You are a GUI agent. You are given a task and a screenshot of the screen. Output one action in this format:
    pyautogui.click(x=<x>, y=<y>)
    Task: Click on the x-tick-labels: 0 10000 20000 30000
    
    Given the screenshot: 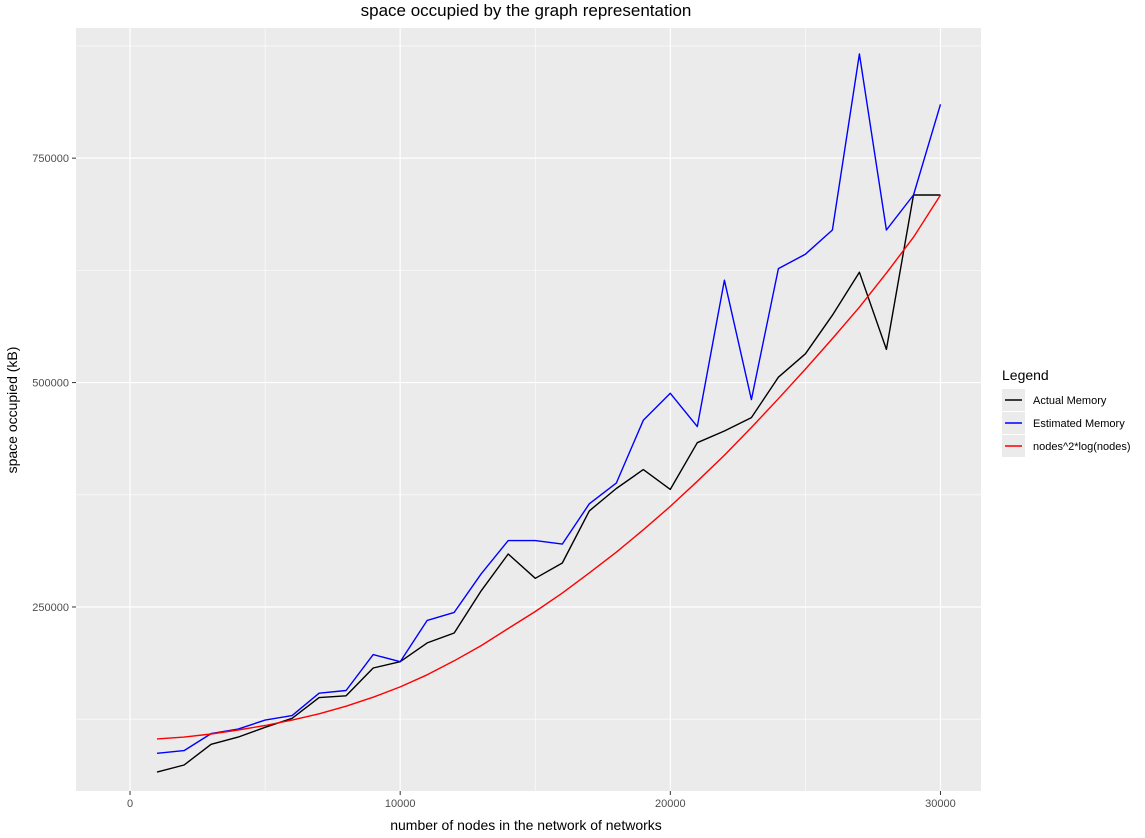 What is the action you would take?
    pyautogui.click(x=541, y=804)
    